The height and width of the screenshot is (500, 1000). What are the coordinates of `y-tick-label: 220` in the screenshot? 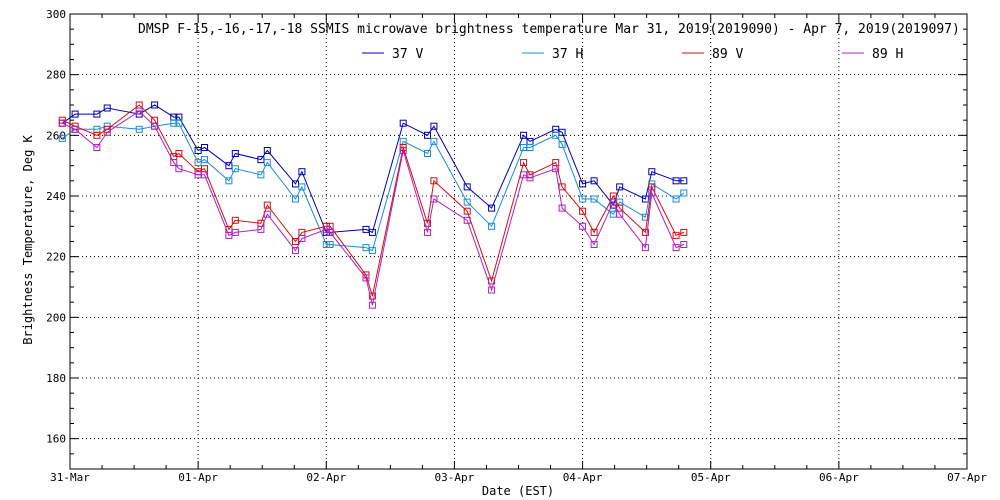 It's located at (56, 257).